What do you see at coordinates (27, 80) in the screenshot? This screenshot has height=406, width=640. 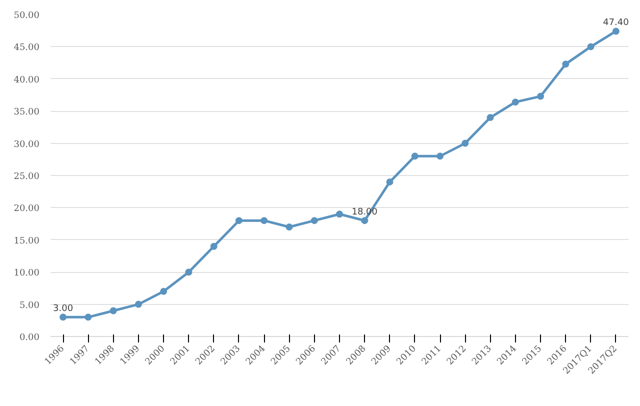 I see `y-tick-label: 40.00` at bounding box center [27, 80].